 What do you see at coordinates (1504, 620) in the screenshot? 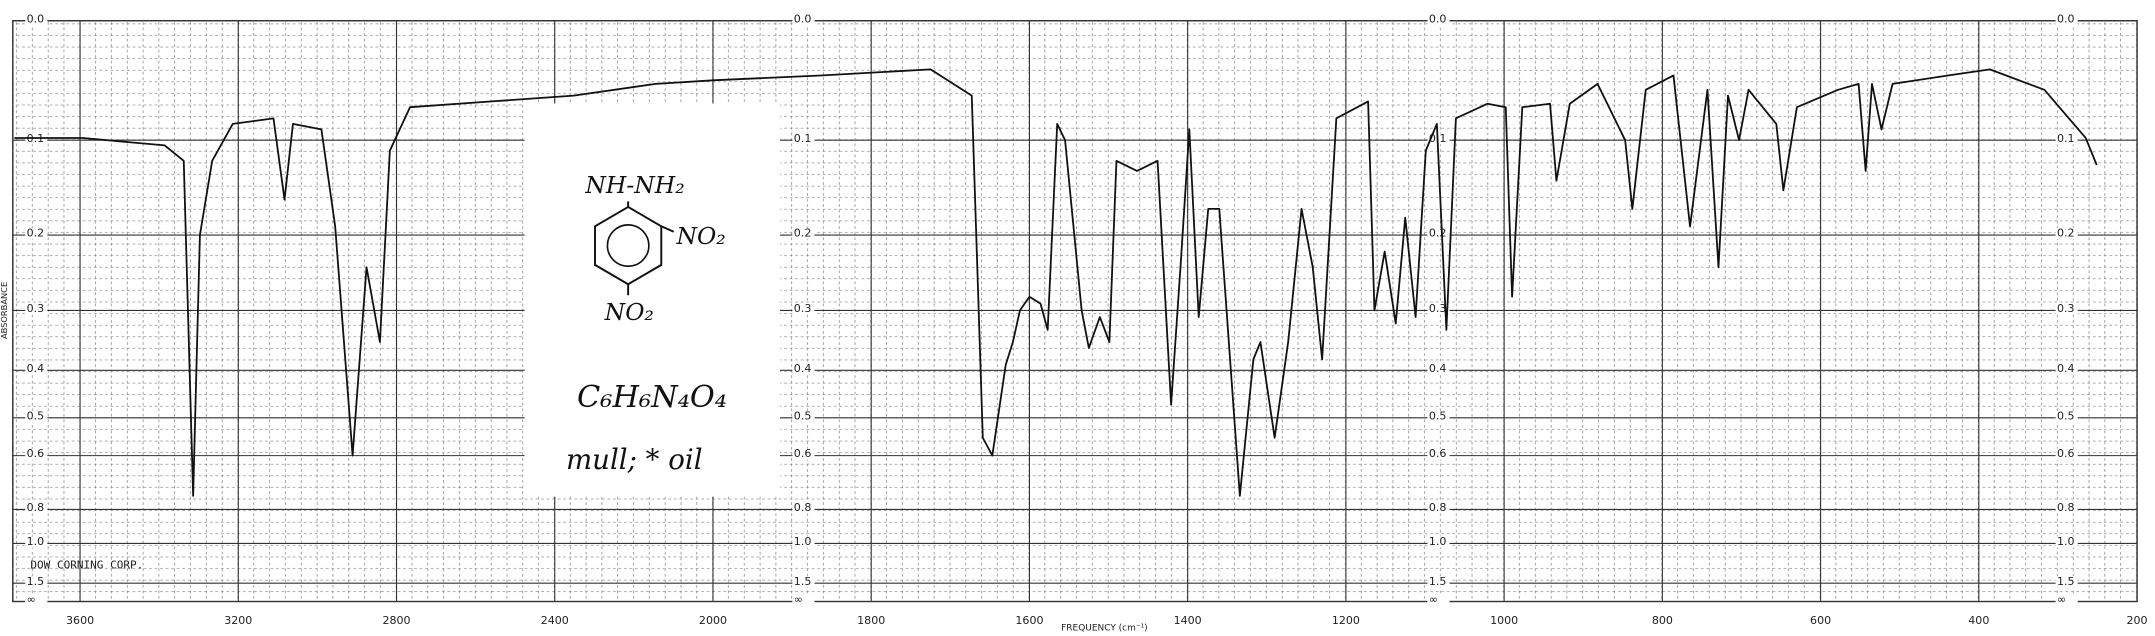
I see `x-tick-label: 1000` at bounding box center [1504, 620].